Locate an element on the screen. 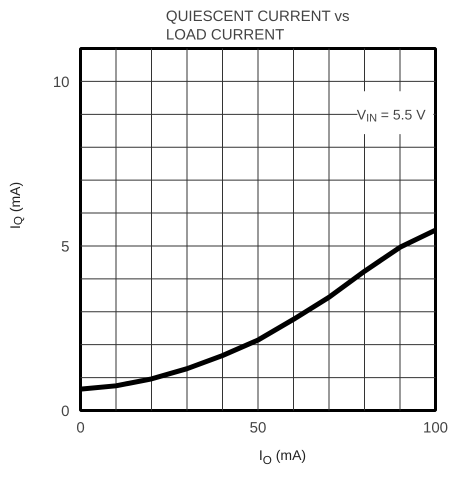 The width and height of the screenshot is (462, 477). y-tick-label: 5 is located at coordinates (65, 247).